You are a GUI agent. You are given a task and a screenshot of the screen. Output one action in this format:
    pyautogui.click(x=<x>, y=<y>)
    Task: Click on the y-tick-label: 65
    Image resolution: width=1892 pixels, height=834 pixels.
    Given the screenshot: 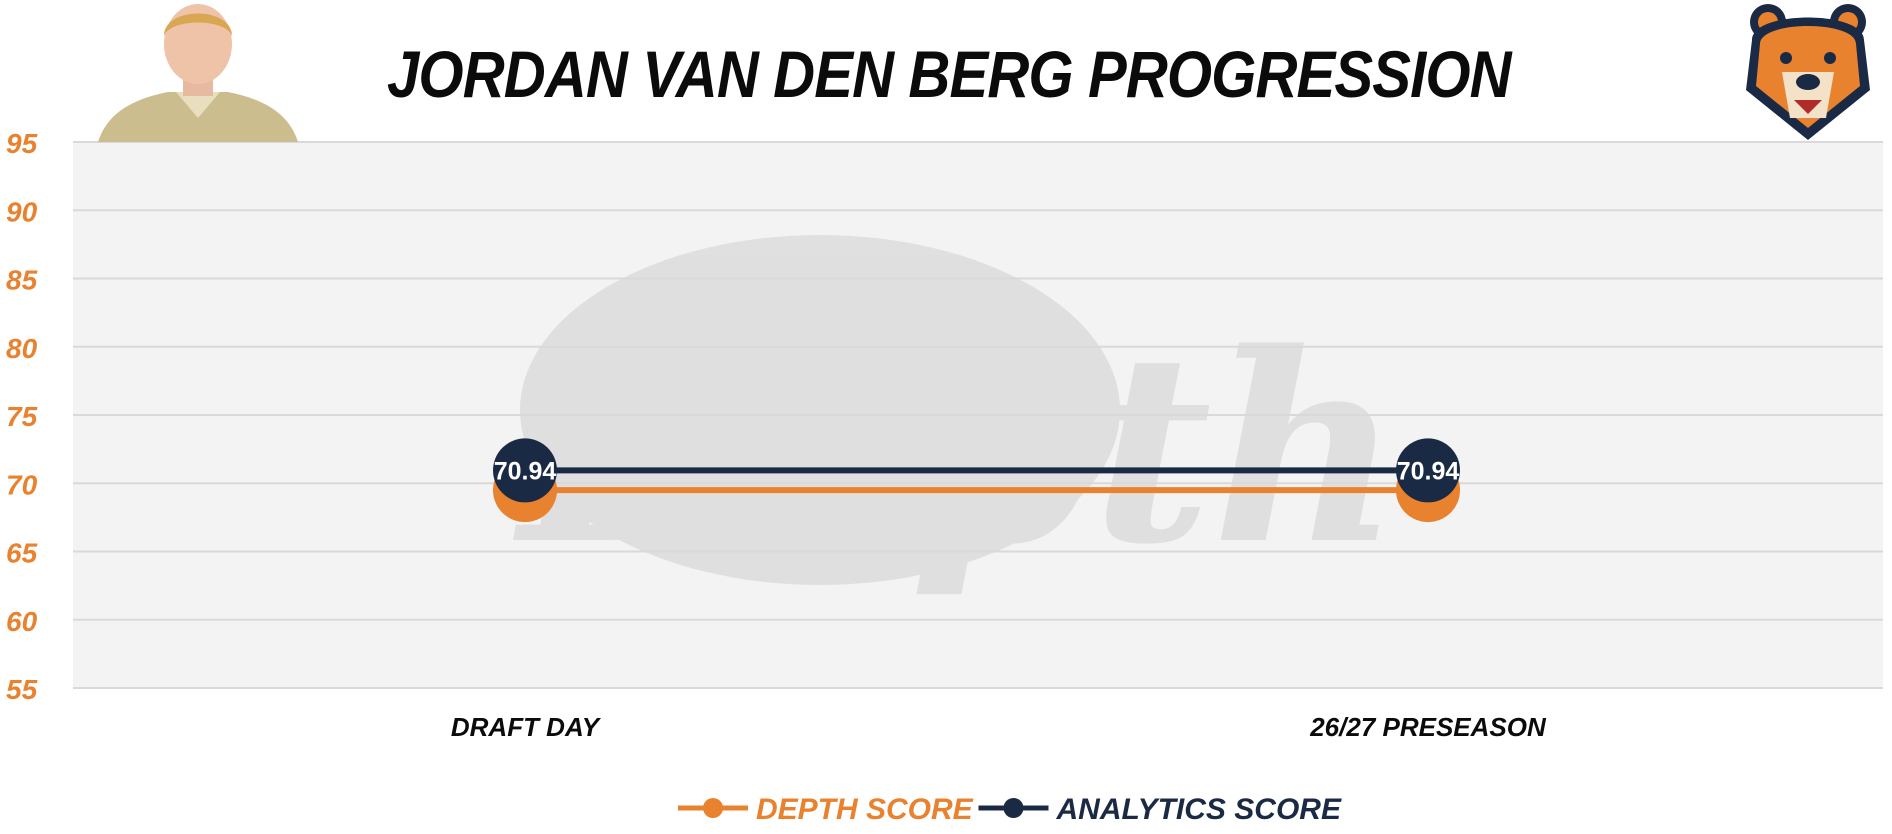 What is the action you would take?
    pyautogui.click(x=22, y=553)
    